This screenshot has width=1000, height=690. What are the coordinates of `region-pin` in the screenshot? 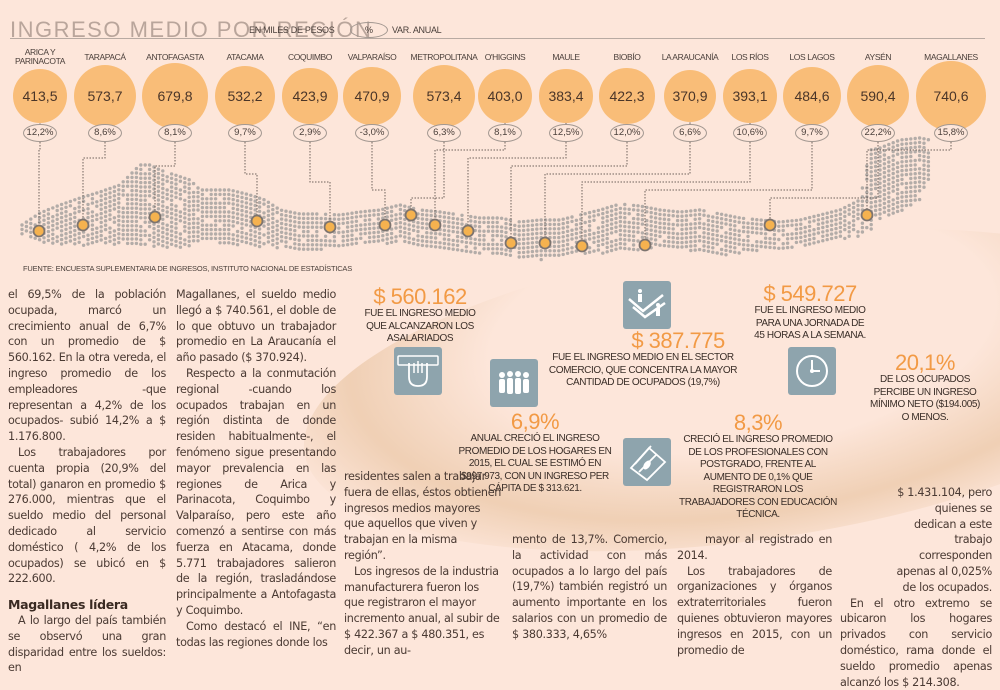 It's located at (385, 225).